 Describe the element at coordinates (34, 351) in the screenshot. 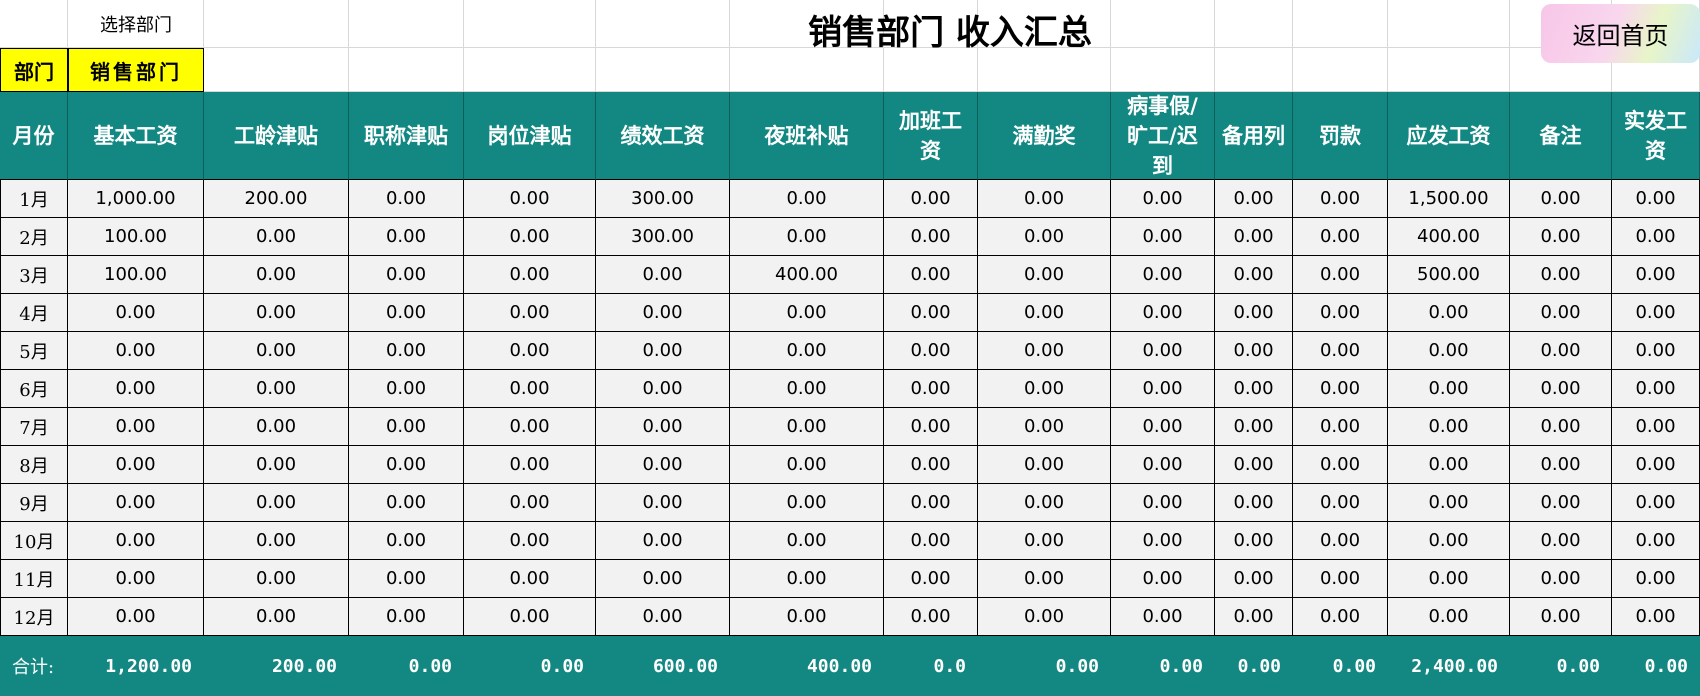

I see `month-label: 5月` at that location.